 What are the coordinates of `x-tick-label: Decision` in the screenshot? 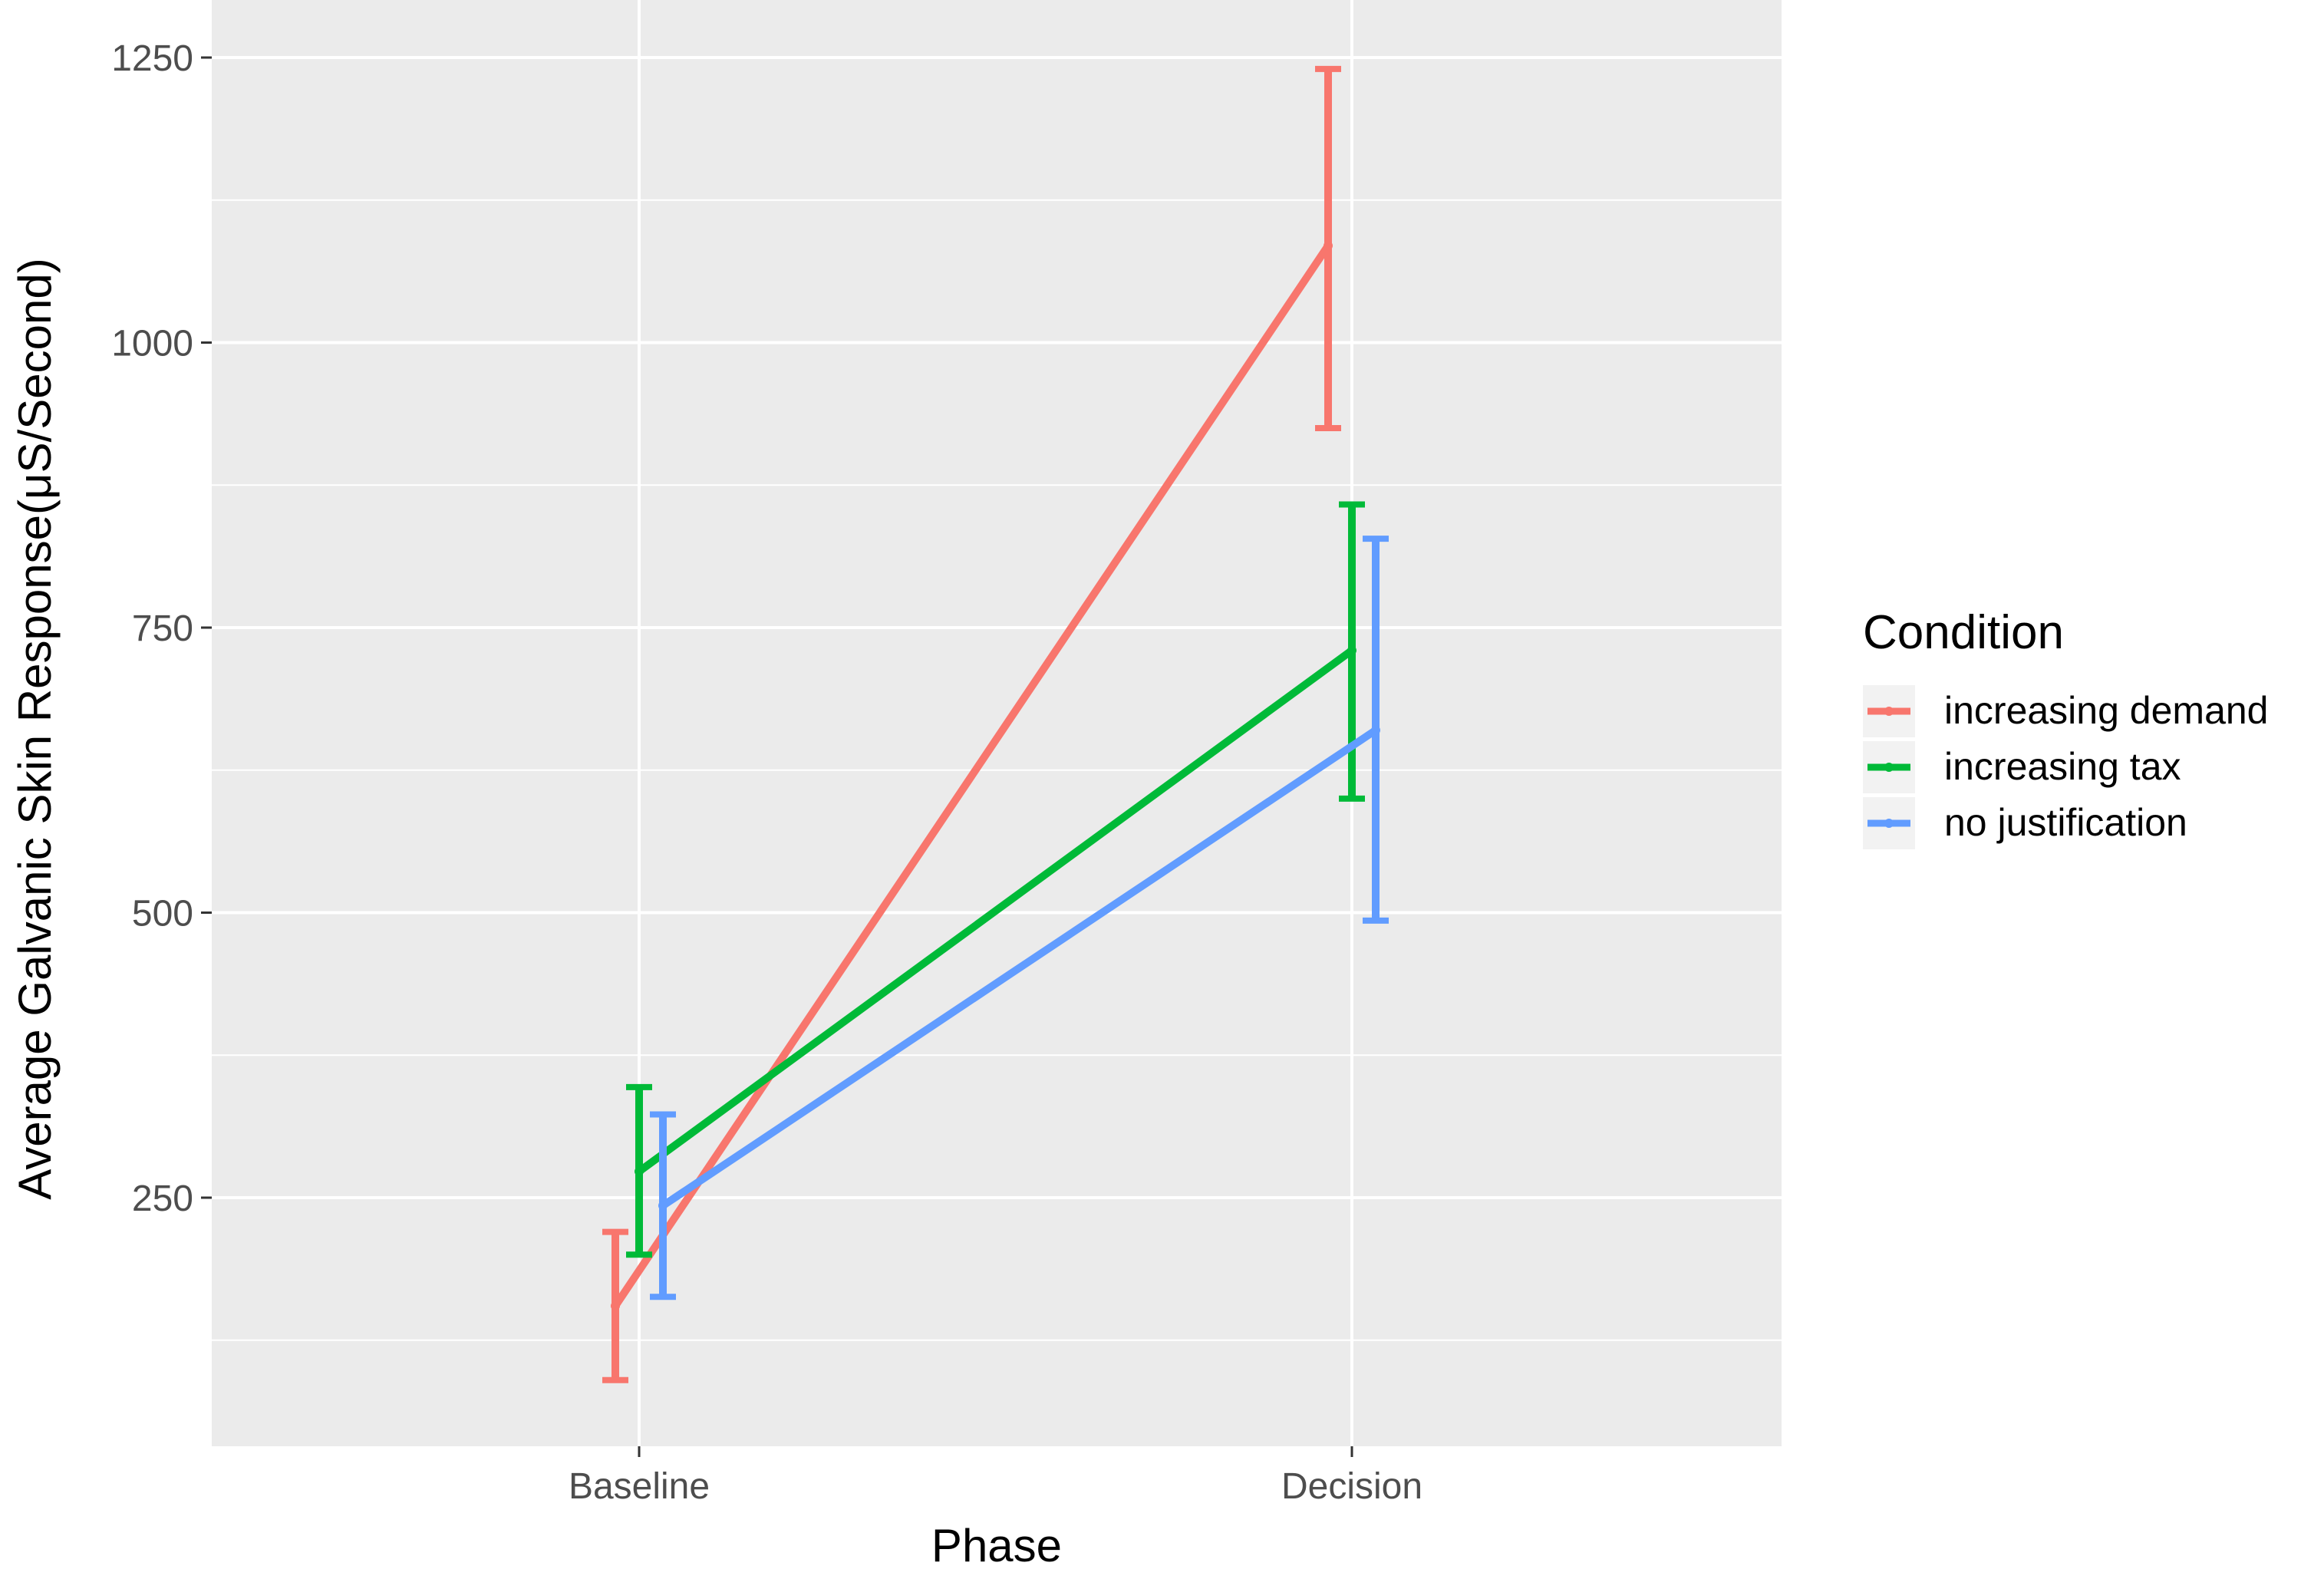 It's located at (1351, 1487).